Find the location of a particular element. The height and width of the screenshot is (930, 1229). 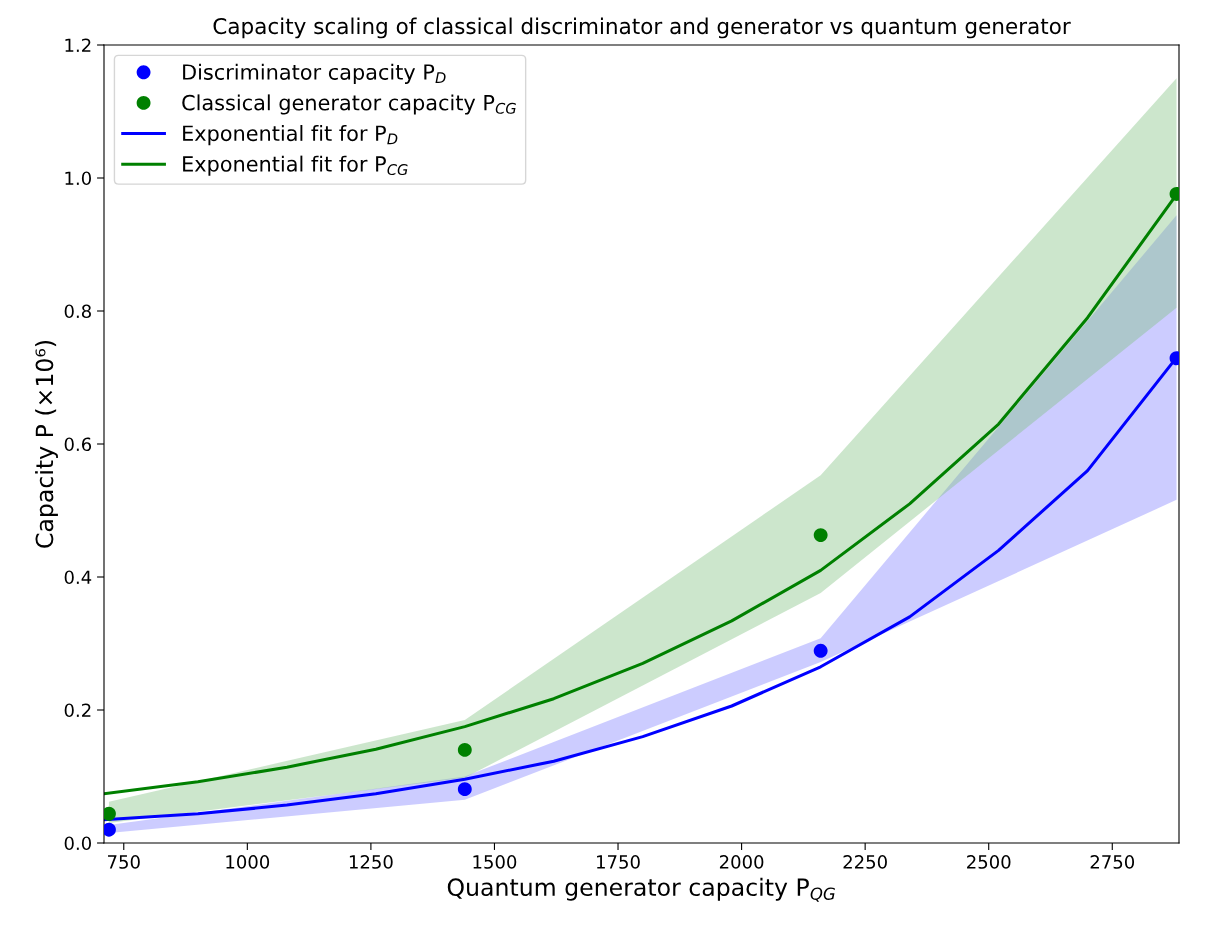

legend-label: Exponential fit for P$_{D}$ is located at coordinates (290, 135).